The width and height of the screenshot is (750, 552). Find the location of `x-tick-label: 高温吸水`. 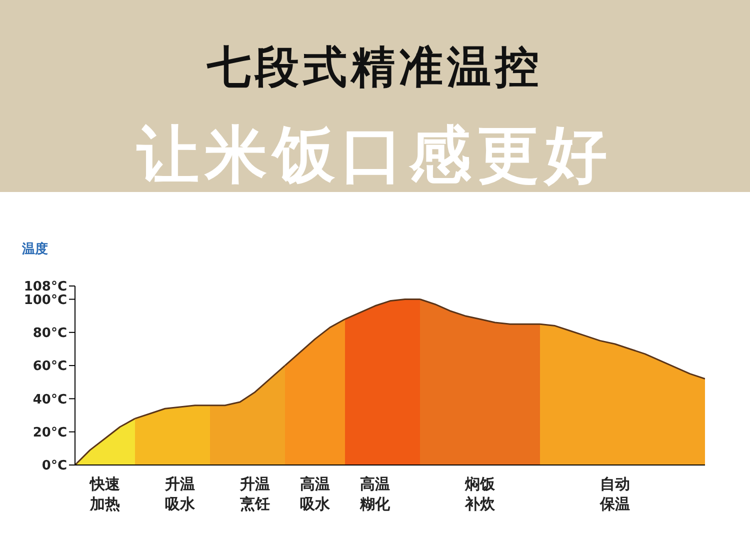

x-tick-label: 高温吸水 is located at coordinates (315, 494).